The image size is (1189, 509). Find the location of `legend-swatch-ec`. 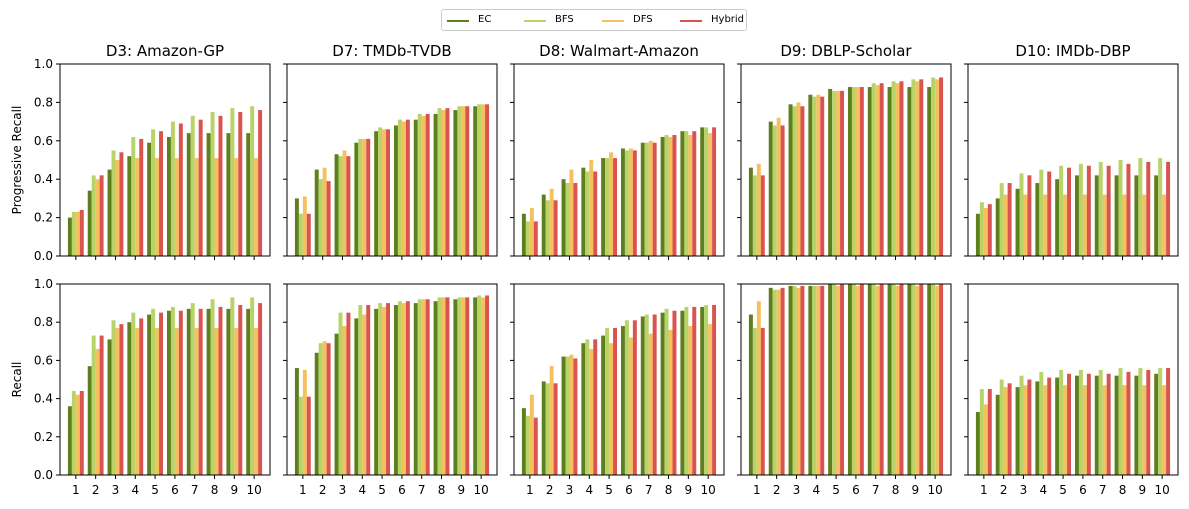

legend-swatch-ec is located at coordinates (458, 21).